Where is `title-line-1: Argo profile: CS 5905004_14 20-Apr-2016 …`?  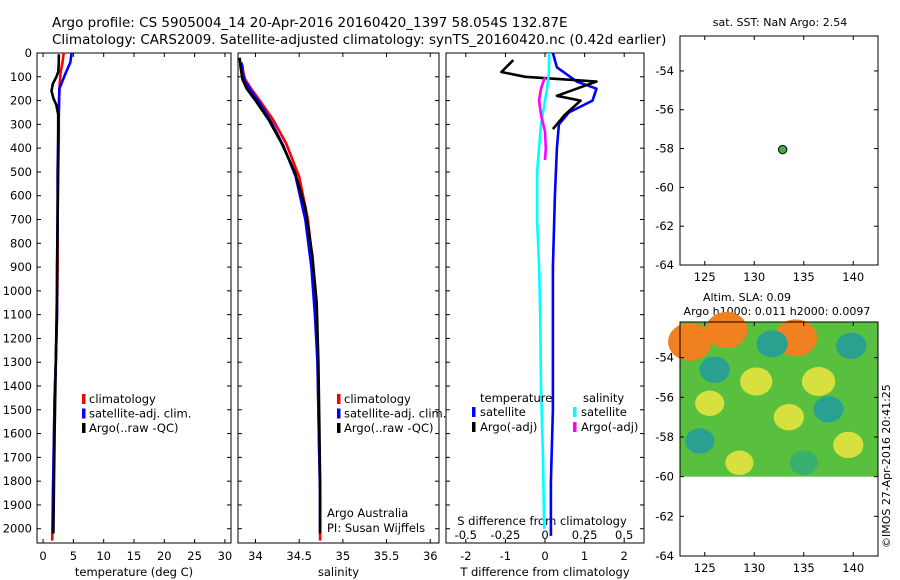 title-line-1: Argo profile: CS 5905004_14 20-Apr-2016 … is located at coordinates (310, 23).